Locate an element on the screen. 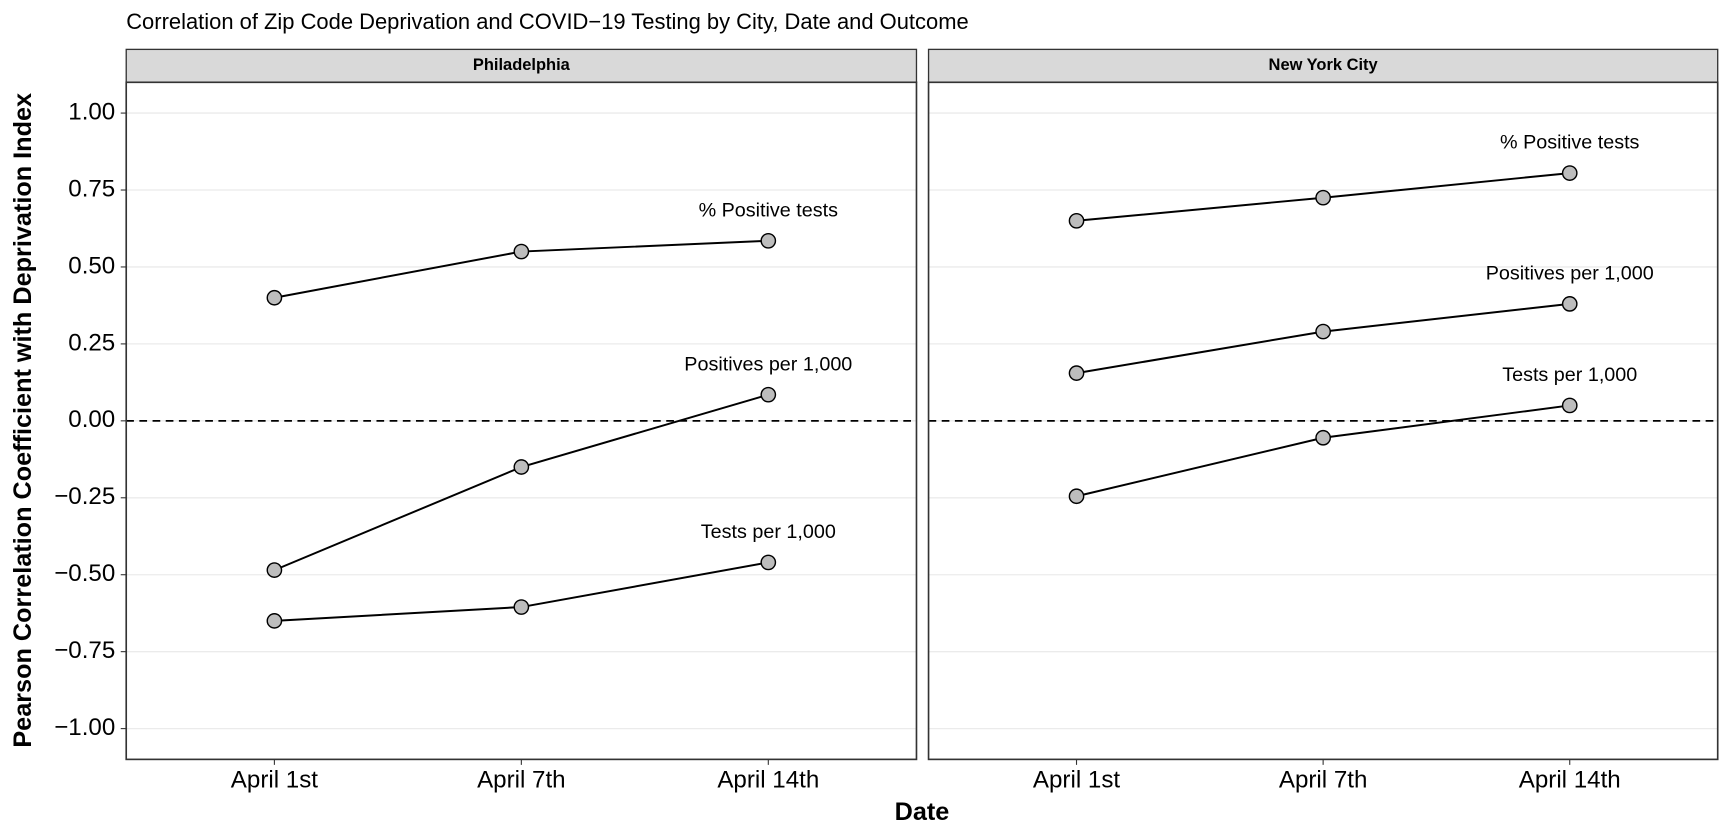  strip-title: New York City is located at coordinates (1324, 65).